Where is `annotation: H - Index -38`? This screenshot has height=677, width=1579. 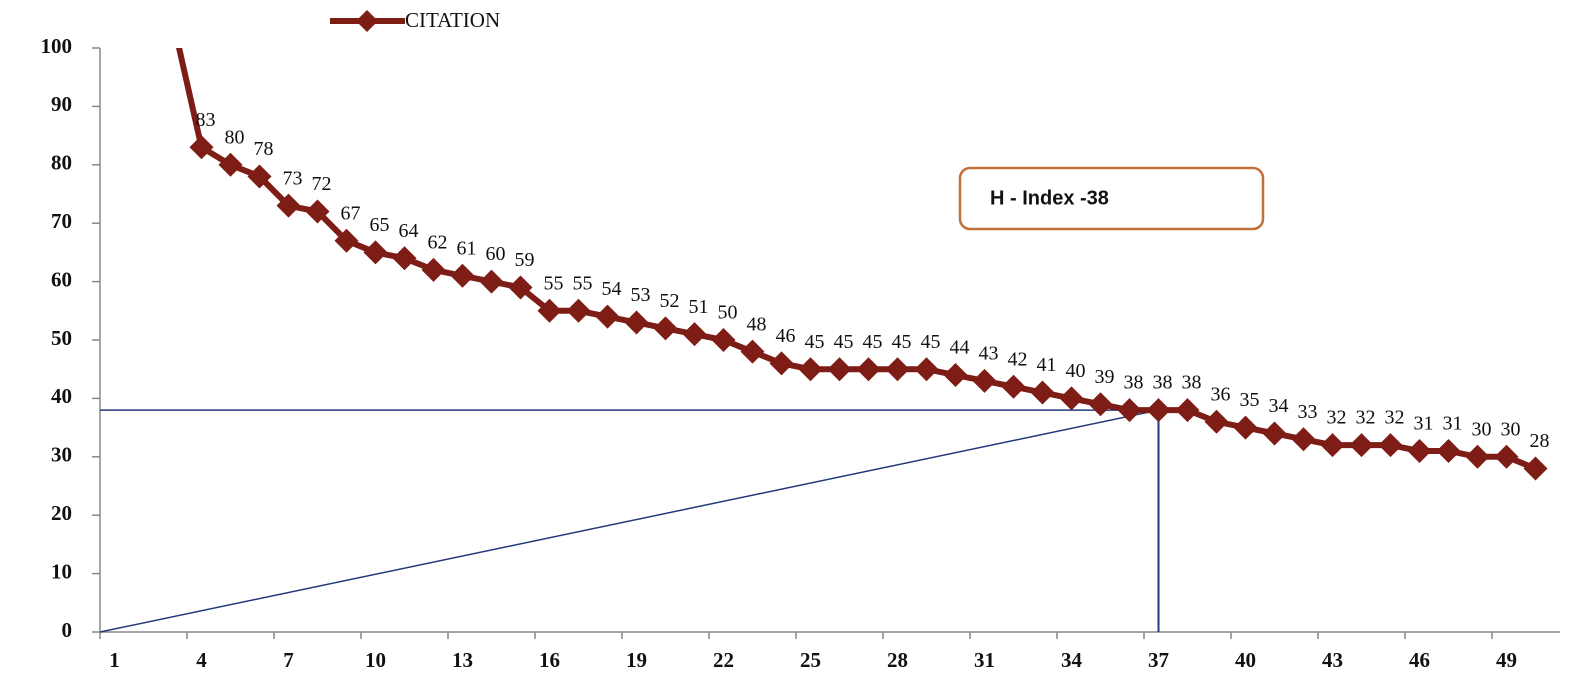 annotation: H - Index -38 is located at coordinates (1049, 198).